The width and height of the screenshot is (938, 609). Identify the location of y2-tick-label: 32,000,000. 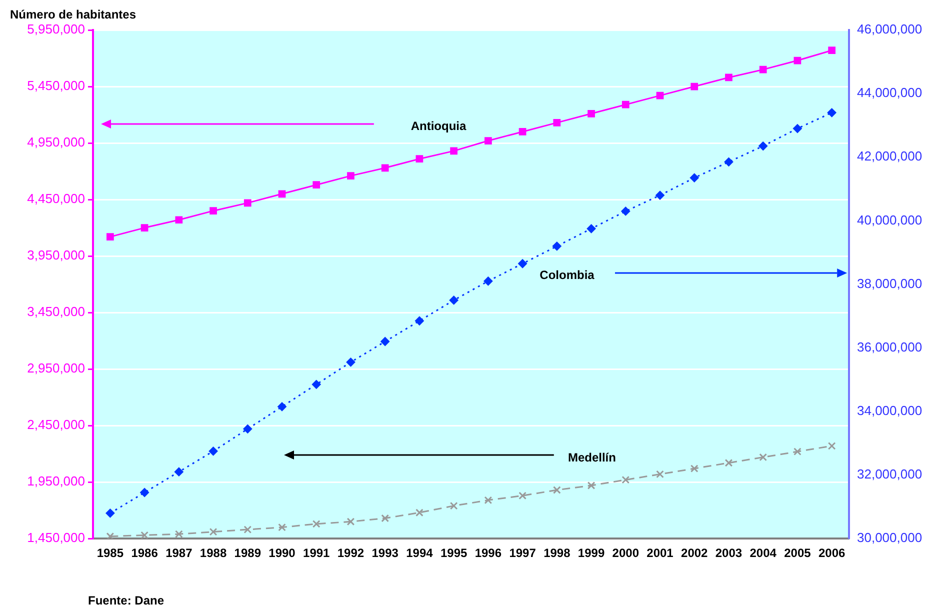
(889, 474).